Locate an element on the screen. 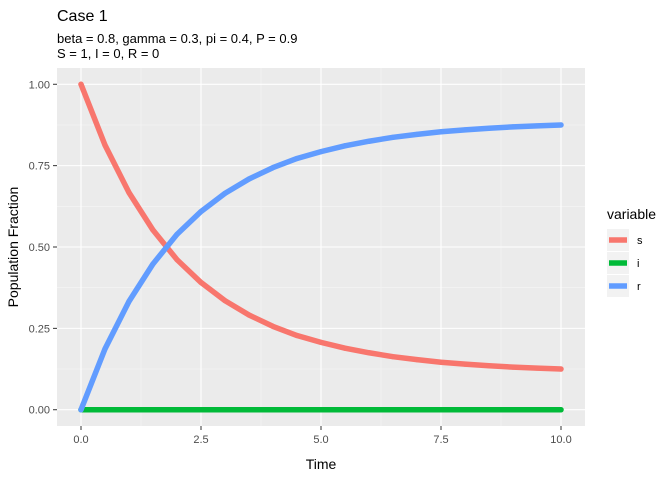 Image resolution: width=672 pixels, height=485 pixels. legend-label-s: s is located at coordinates (640, 241).